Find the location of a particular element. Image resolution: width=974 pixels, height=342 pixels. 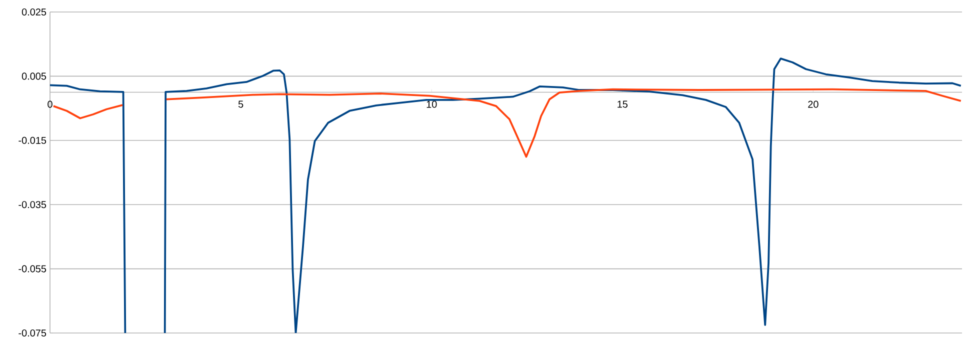

y-tick-label: -0.035 is located at coordinates (32, 204).